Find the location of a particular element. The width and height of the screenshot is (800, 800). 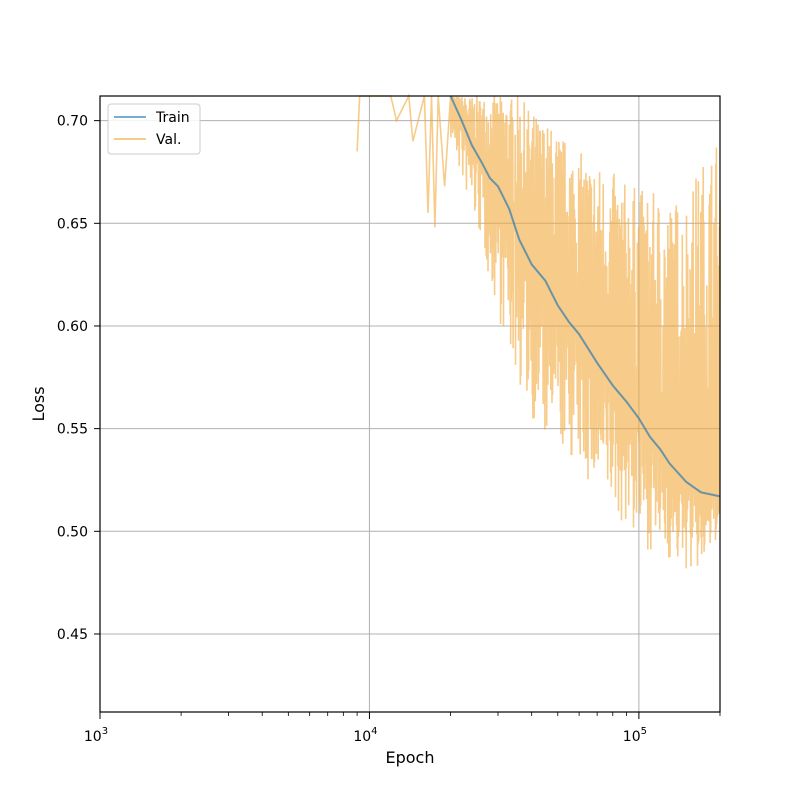

y-tick-label: 0.70 is located at coordinates (72, 122).